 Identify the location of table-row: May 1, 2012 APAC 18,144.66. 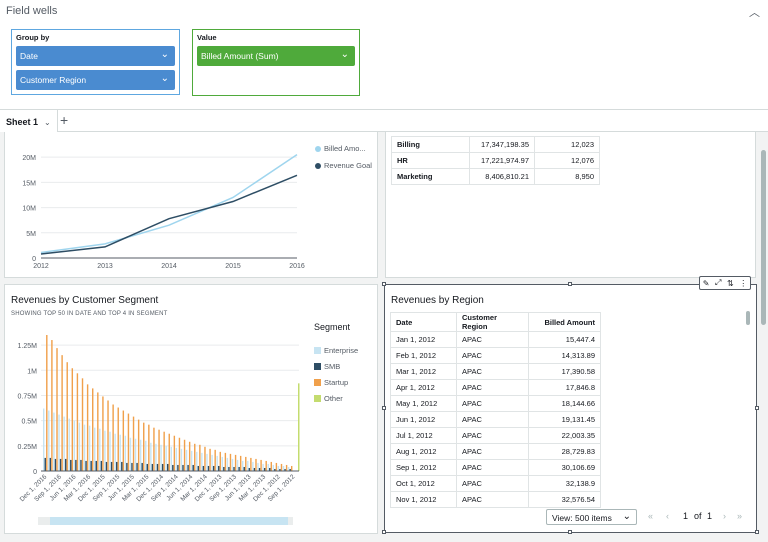
(495, 403).